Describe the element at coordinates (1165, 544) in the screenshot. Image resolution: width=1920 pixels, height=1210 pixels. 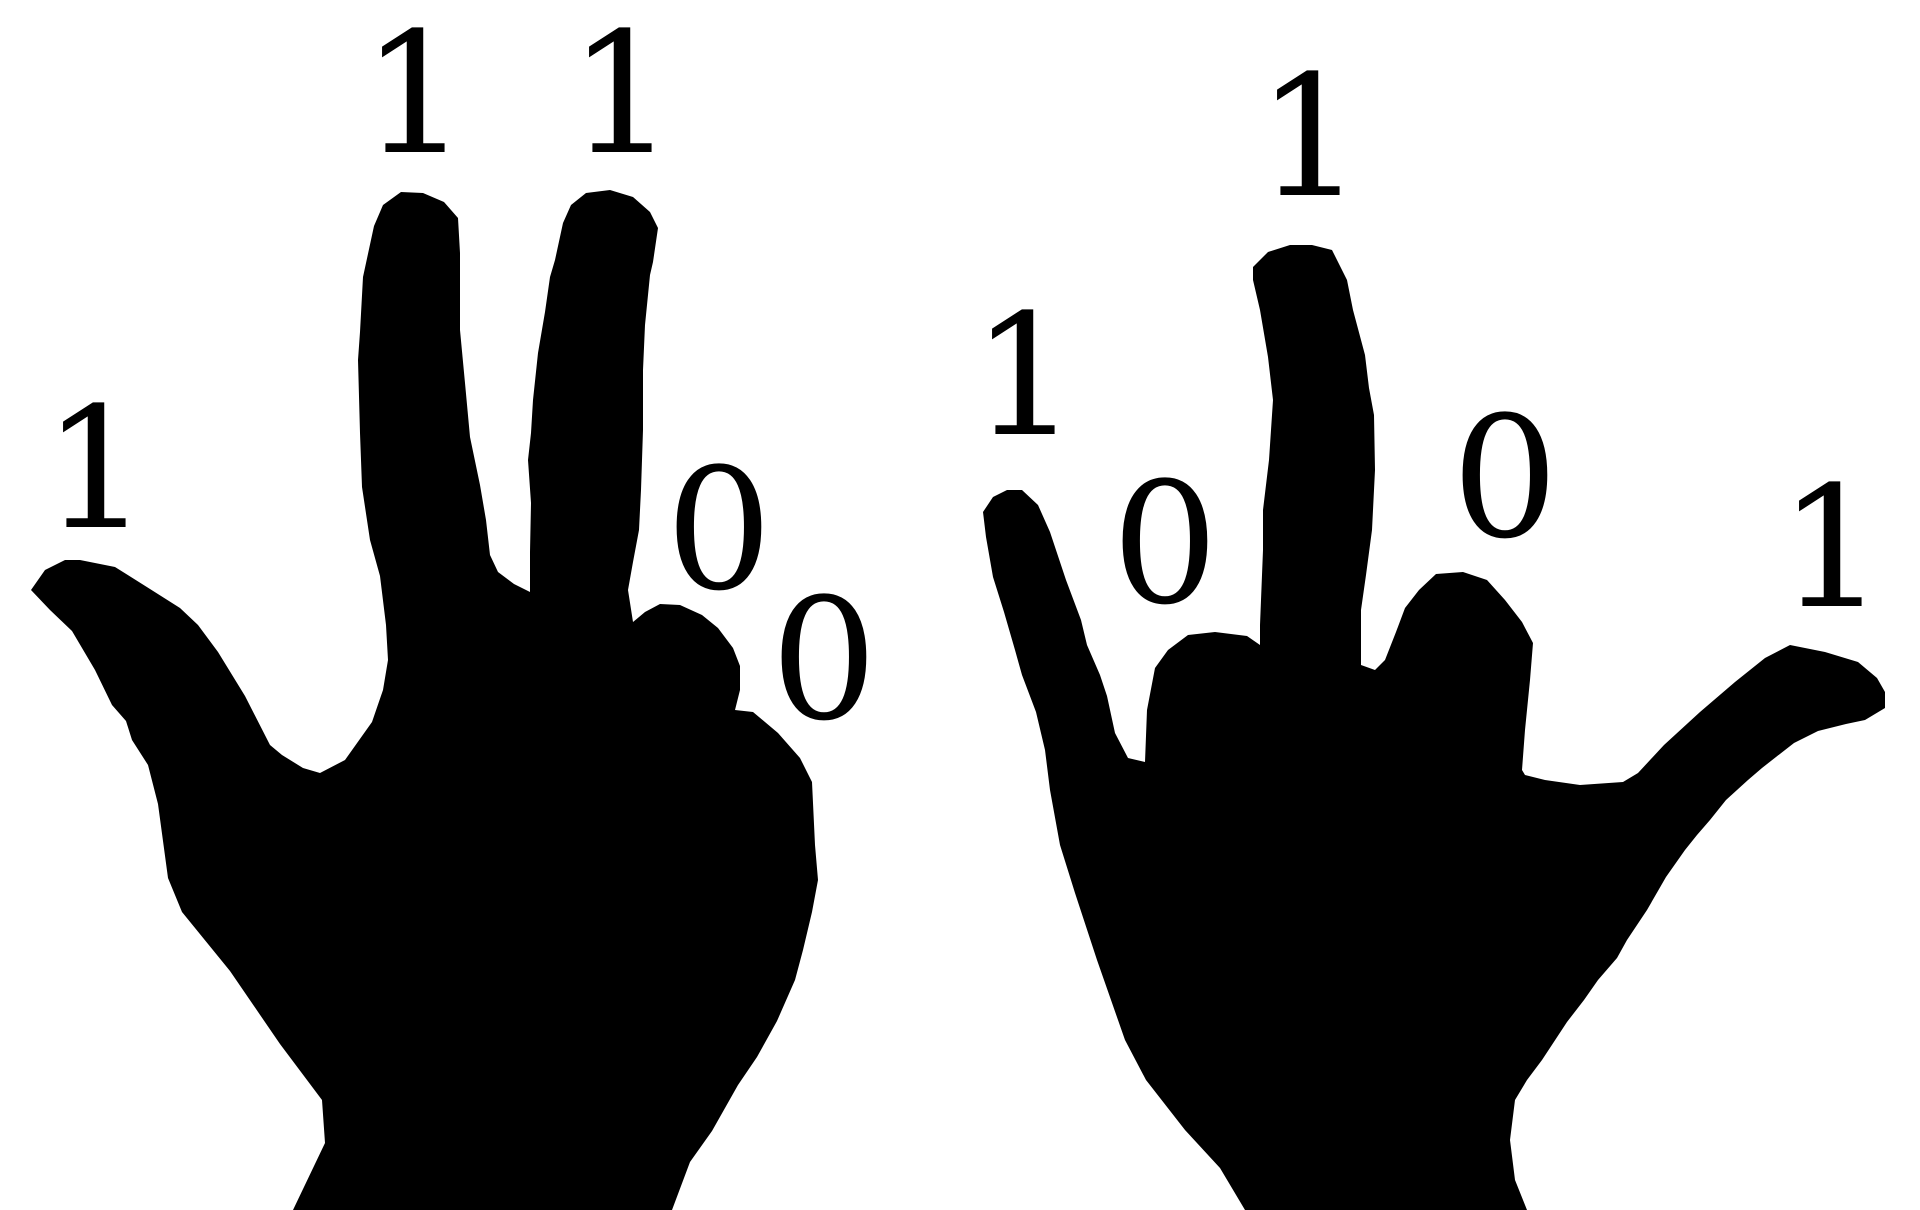
I see `right-ring-digit: 0` at that location.